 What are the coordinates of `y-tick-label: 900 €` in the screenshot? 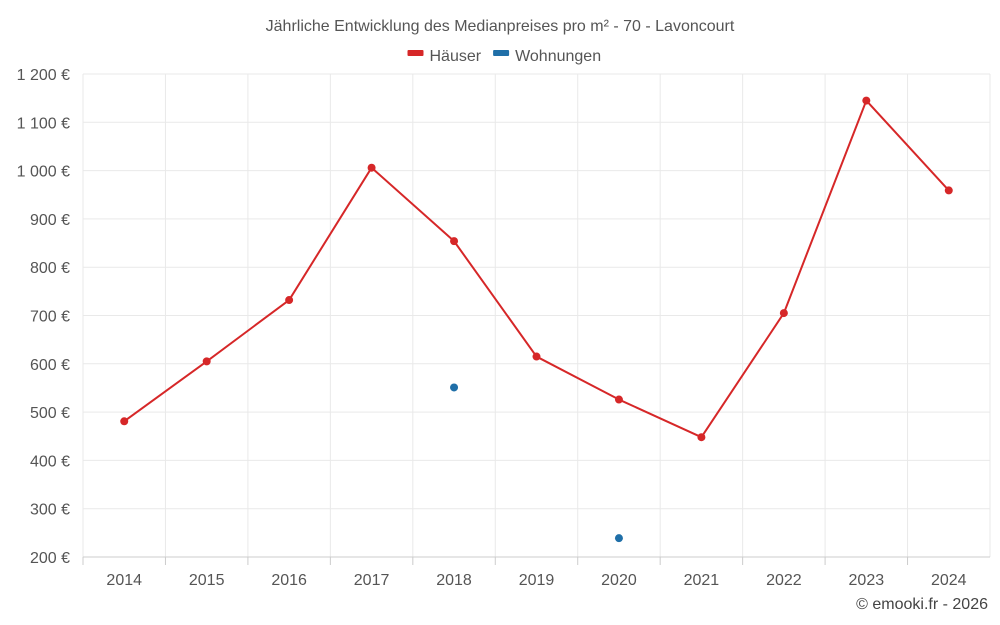 It's located at (50, 220).